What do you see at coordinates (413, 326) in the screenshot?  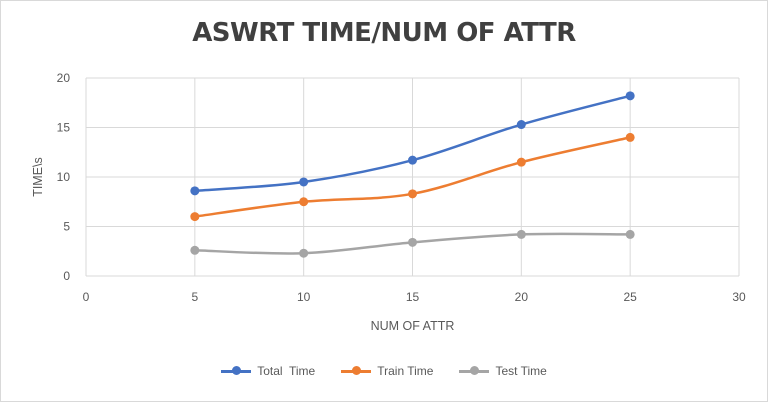 I see `x-axis-title: NUM OF ATTR` at bounding box center [413, 326].